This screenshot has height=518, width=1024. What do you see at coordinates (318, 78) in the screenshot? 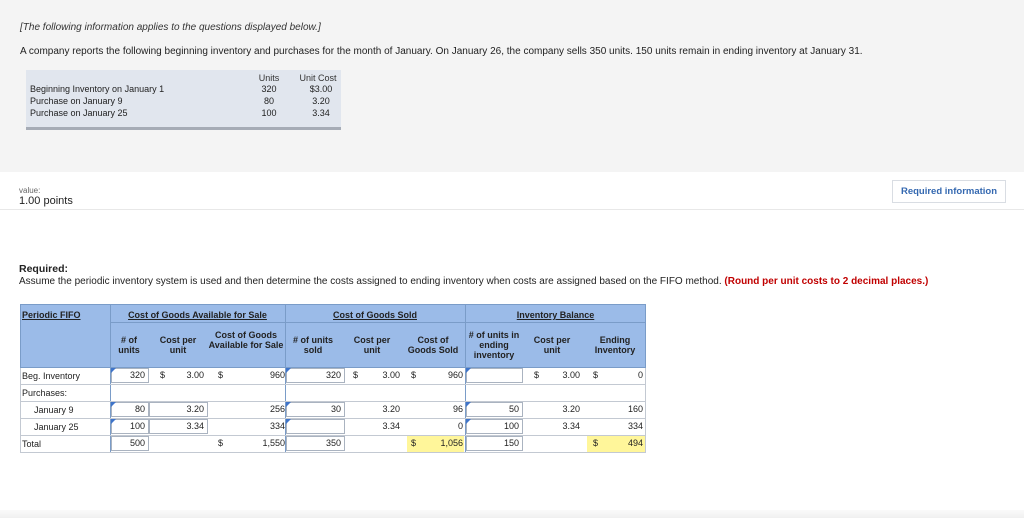
I see `unit-cost-header: Unit Cost` at bounding box center [318, 78].